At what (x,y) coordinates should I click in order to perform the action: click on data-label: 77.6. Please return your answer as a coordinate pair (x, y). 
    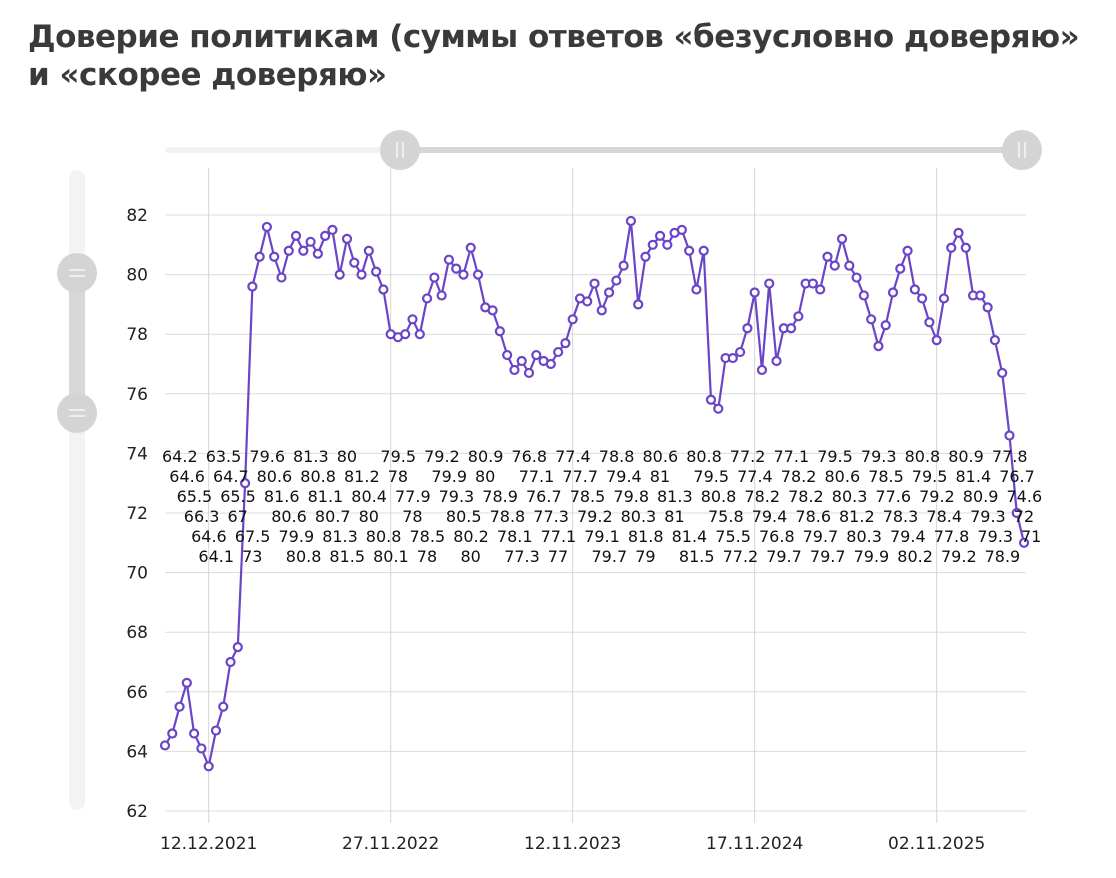
    Looking at the image, I should click on (893, 496).